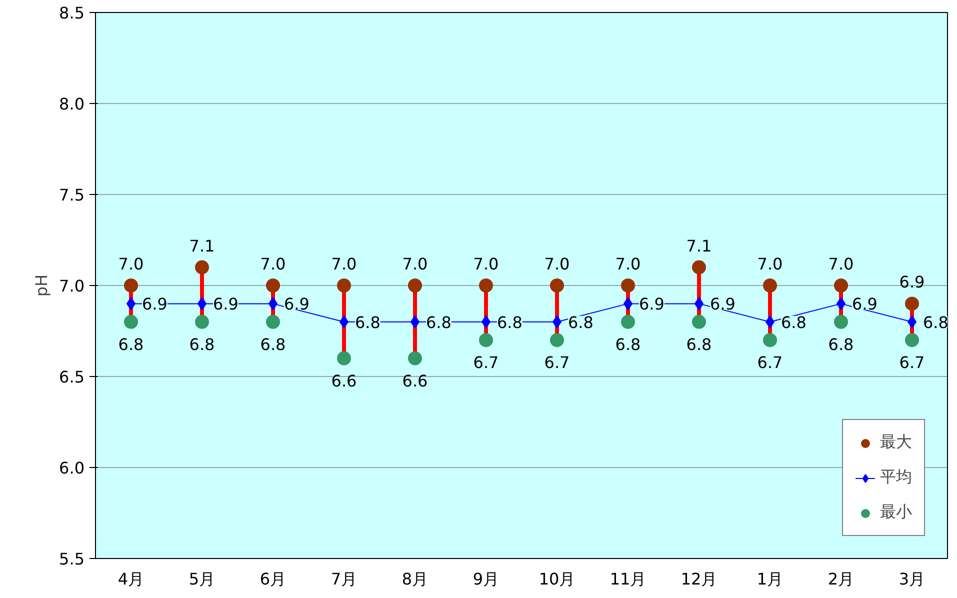  What do you see at coordinates (72, 468) in the screenshot?
I see `y-tick-label: 6.0` at bounding box center [72, 468].